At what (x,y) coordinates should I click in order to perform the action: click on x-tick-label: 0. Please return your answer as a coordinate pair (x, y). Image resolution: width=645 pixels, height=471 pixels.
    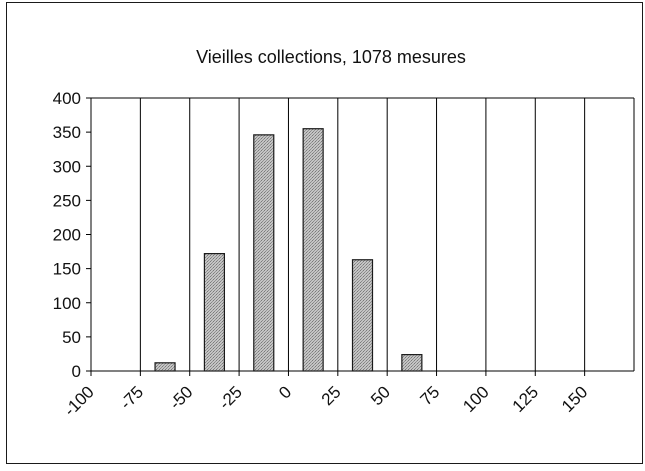
    Looking at the image, I should click on (285, 392).